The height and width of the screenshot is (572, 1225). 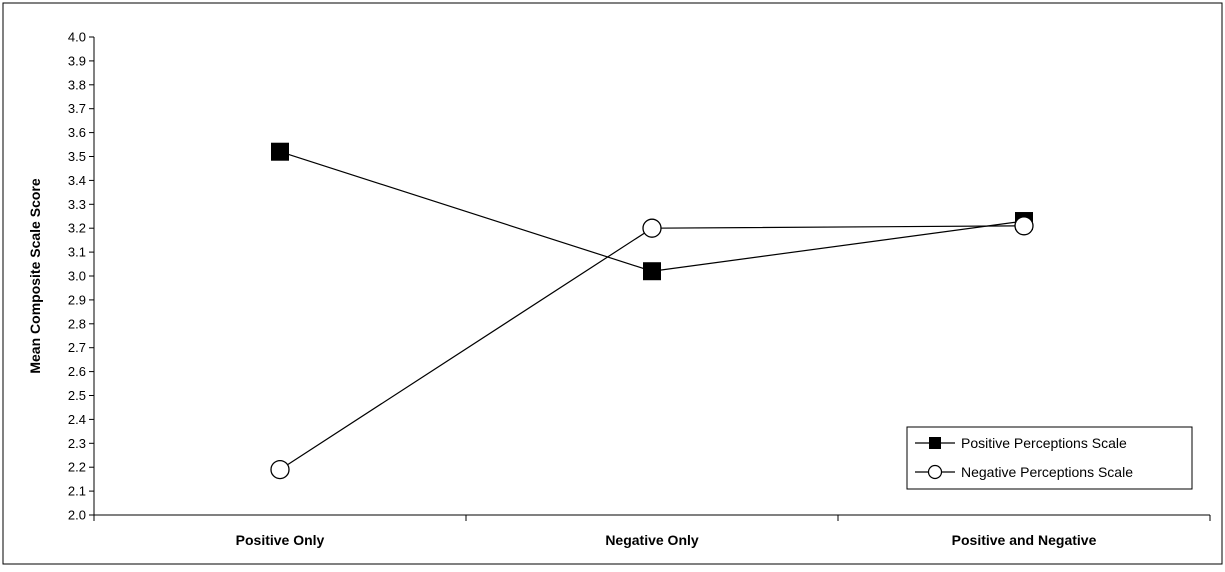 I want to click on x-category-label: Positive Only, so click(x=280, y=540).